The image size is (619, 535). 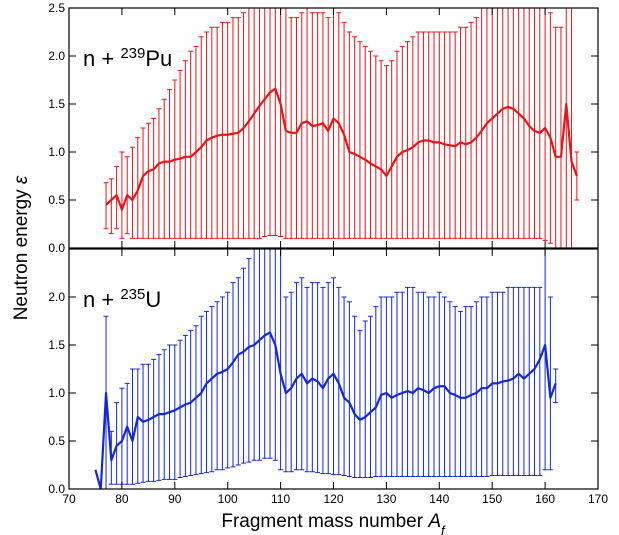 I want to click on x-axis-label-subscript: f, so click(x=443, y=529).